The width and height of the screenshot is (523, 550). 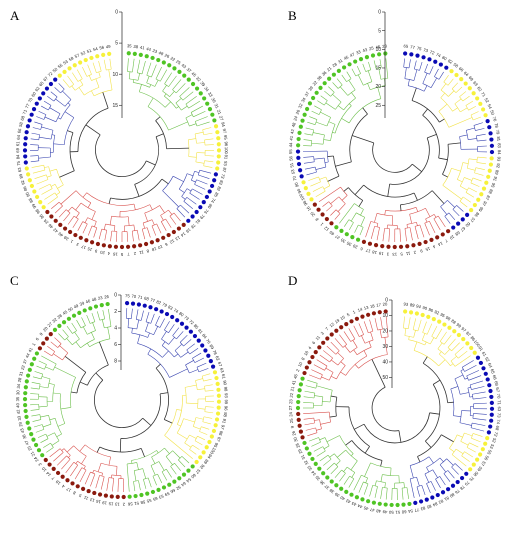 I want to click on leaf-label: 37, so click(x=25, y=361).